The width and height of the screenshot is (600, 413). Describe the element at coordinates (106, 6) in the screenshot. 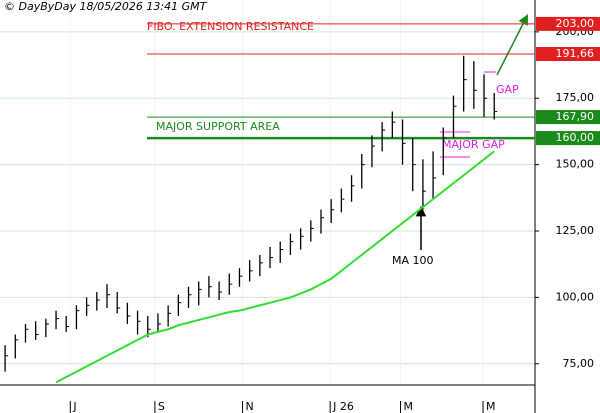

I see `chart-title: © DayByDay 18/05/2026 13:41 GMT` at that location.